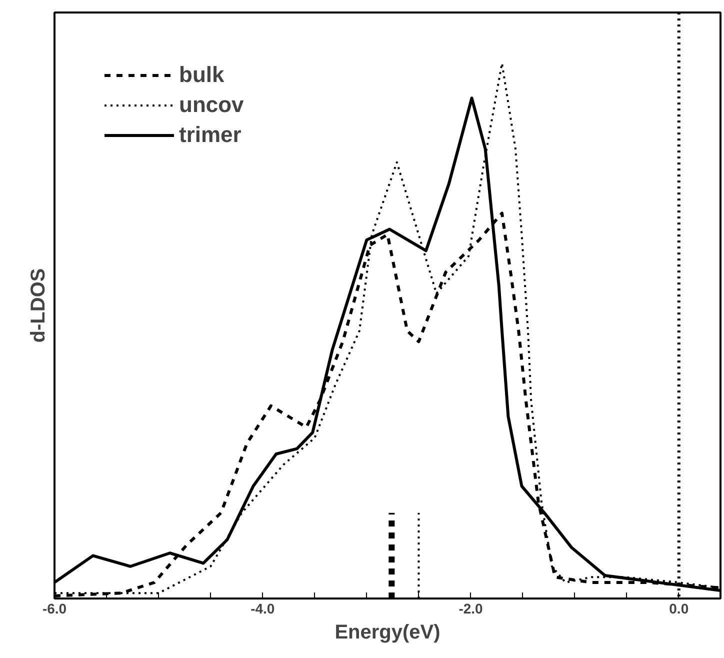 Image resolution: width=724 pixels, height=658 pixels. Describe the element at coordinates (262, 608) in the screenshot. I see `x-tick-label: -4.0` at that location.